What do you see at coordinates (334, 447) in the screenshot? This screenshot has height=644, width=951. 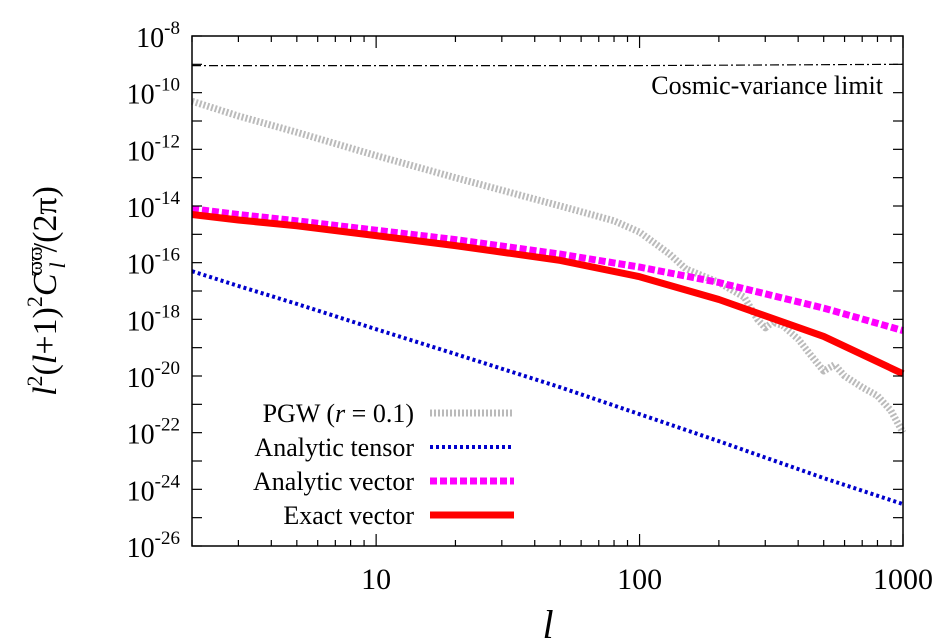 I see `legend-label-analytic-tensor: Analytic tensor` at bounding box center [334, 447].